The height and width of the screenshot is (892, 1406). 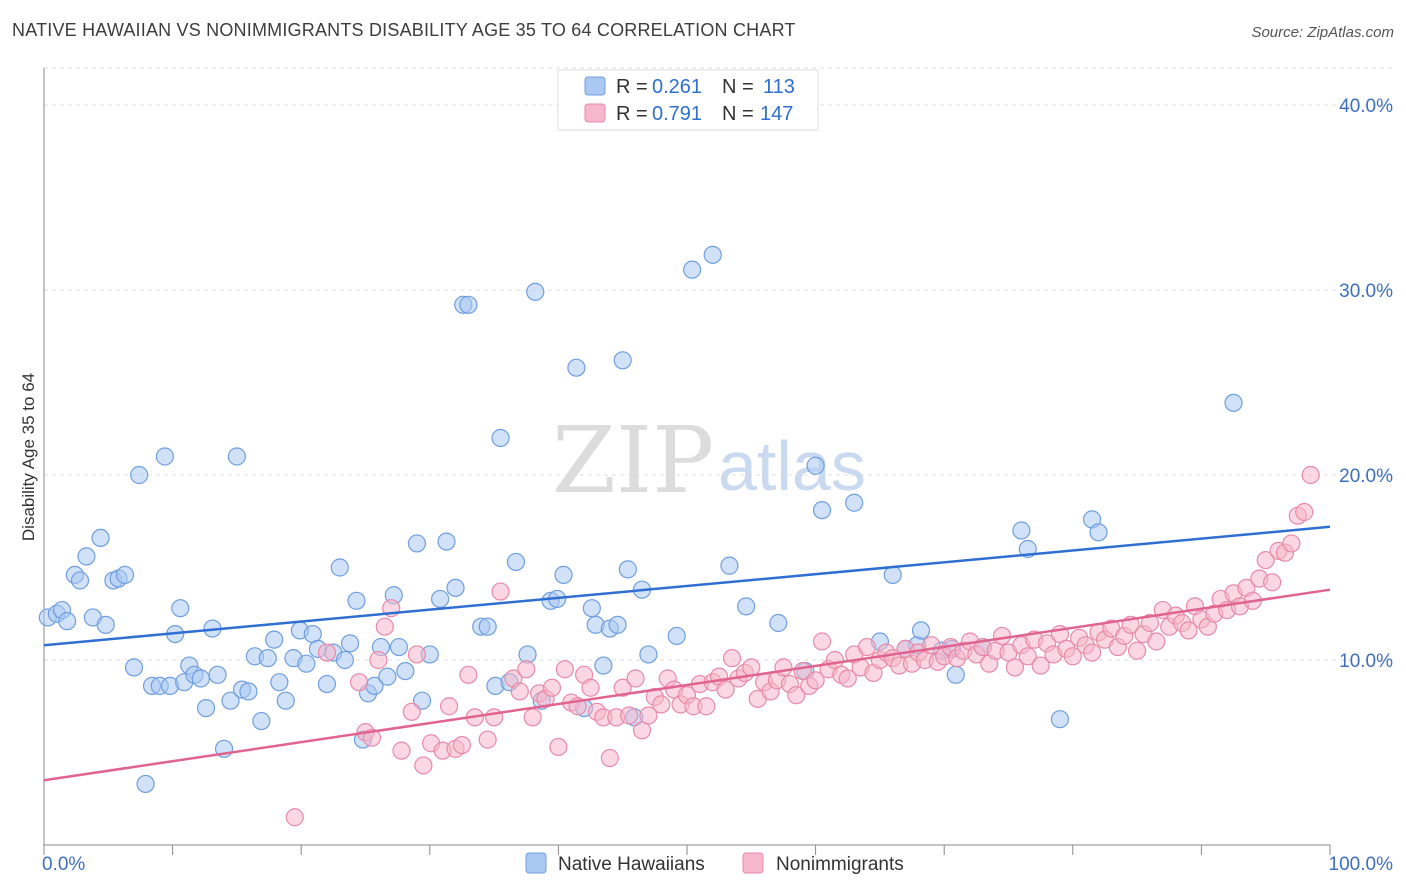 I want to click on source-label: Source: ZipAtlas.com, so click(x=1322, y=32).